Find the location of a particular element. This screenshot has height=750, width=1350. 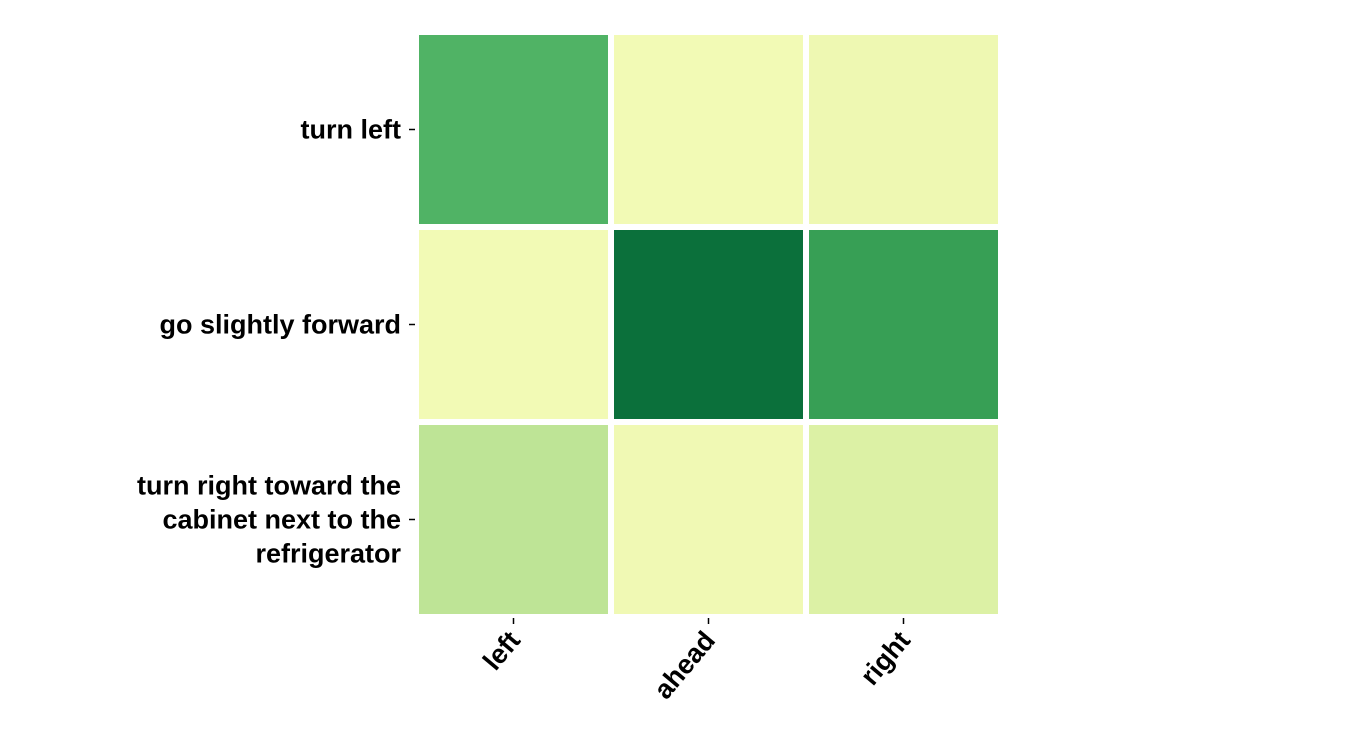

y-tick-label-line: turn right toward the is located at coordinates (269, 486).